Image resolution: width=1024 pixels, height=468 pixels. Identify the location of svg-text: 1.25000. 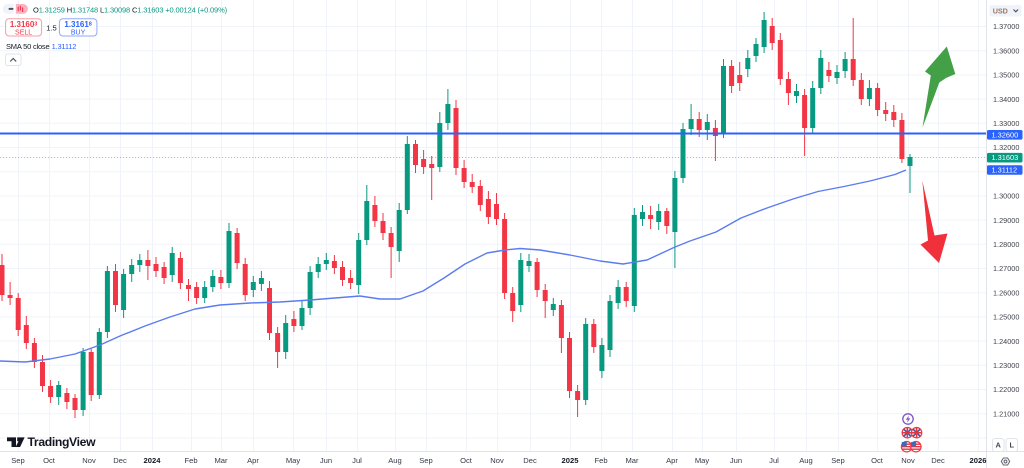
(1006, 317).